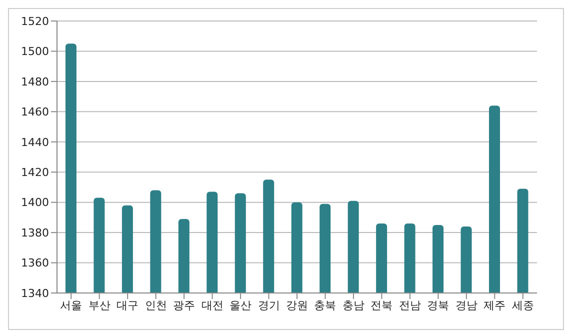 The height and width of the screenshot is (336, 570). I want to click on x-tick-label: 광주, so click(184, 305).